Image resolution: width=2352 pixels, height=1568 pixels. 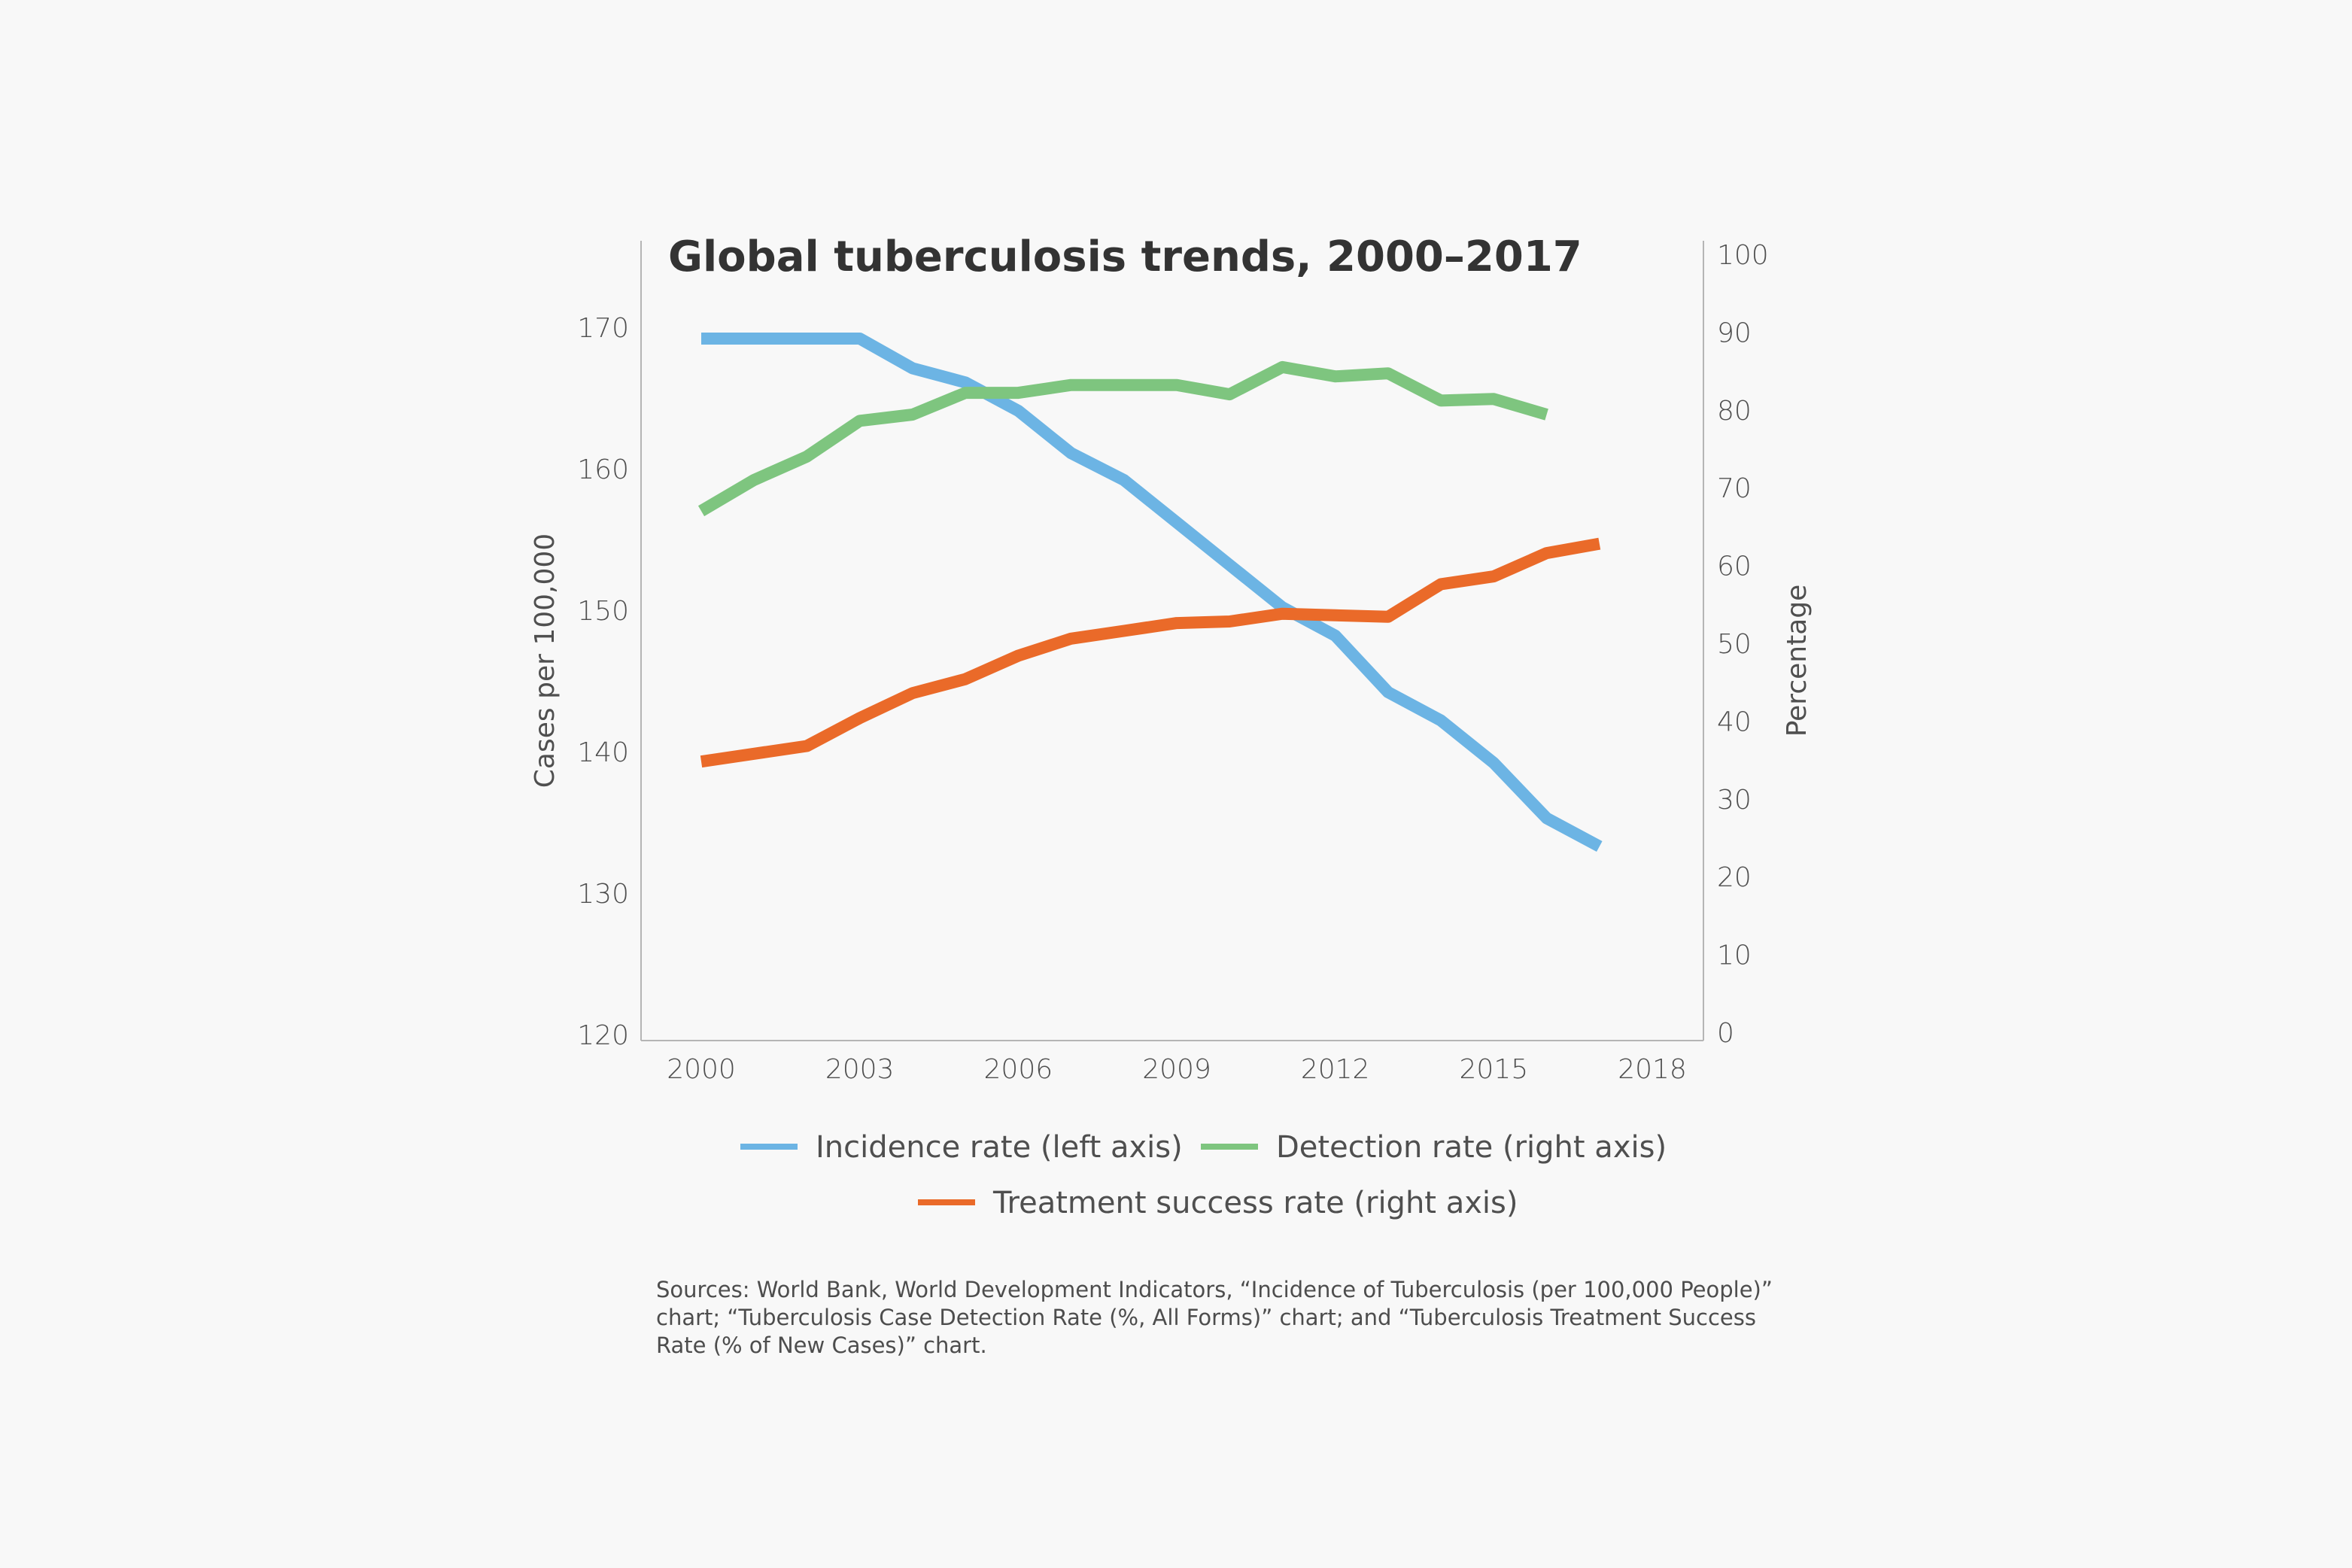 What do you see at coordinates (1494, 1069) in the screenshot?
I see `x-tick-label: 2015` at bounding box center [1494, 1069].